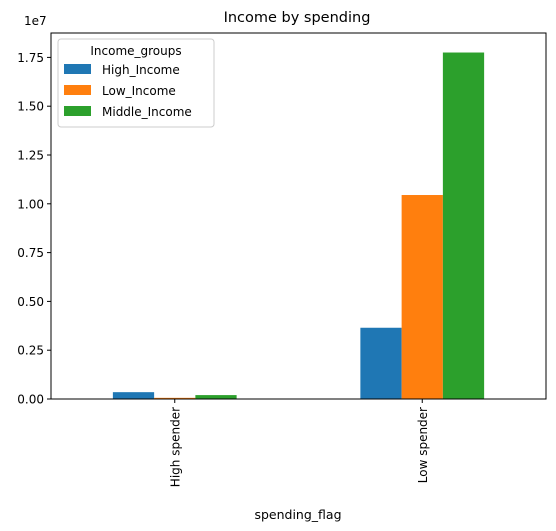  I want to click on x-axis-label: spending_flag, so click(297, 514).